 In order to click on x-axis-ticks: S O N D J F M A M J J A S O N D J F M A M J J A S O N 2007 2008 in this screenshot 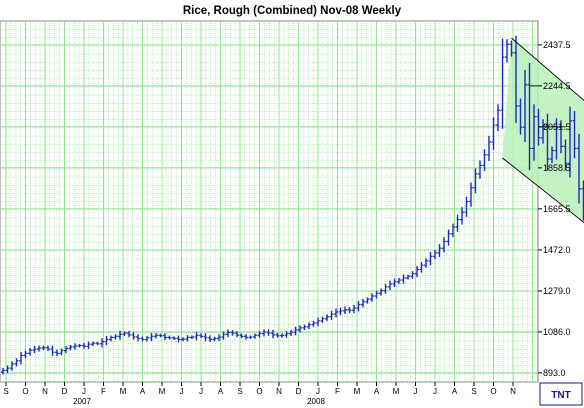, I will do `click(259, 394)`.